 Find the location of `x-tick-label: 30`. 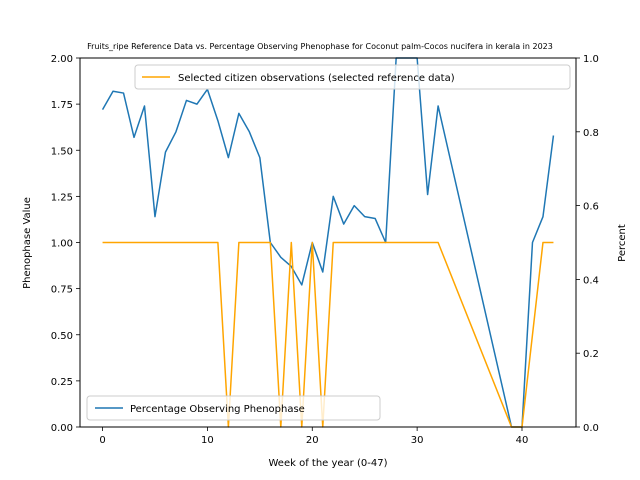

x-tick-label: 30 is located at coordinates (417, 440).